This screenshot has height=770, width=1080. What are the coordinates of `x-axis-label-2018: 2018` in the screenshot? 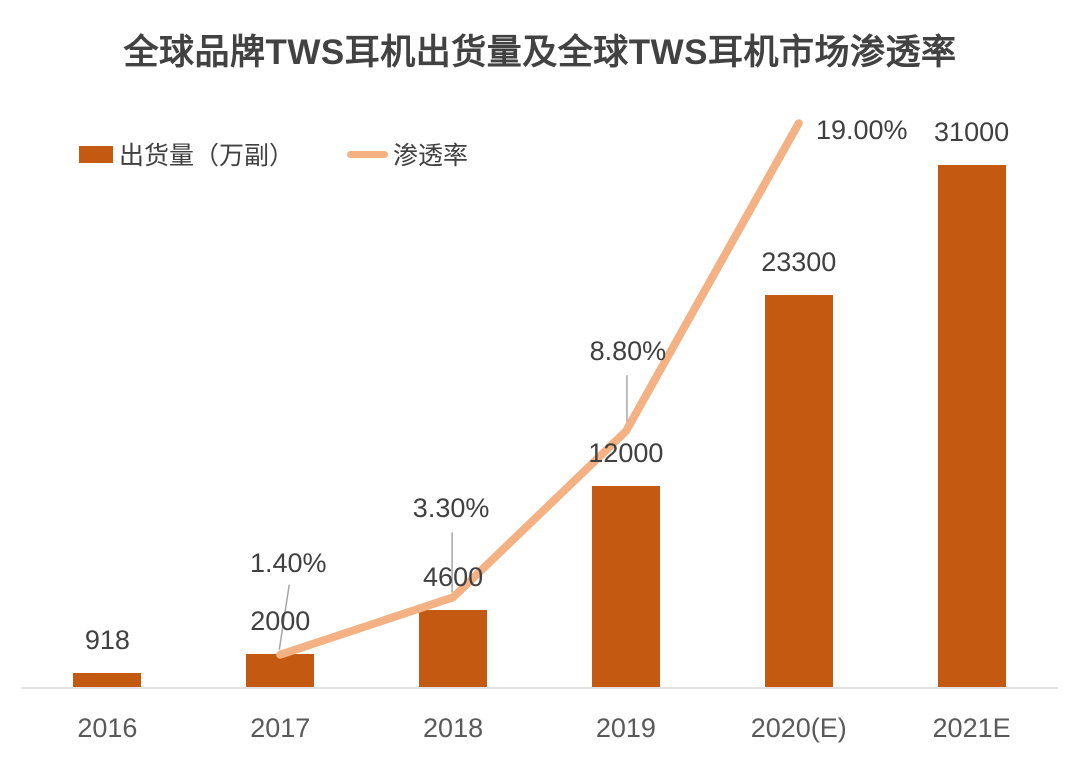 It's located at (453, 728).